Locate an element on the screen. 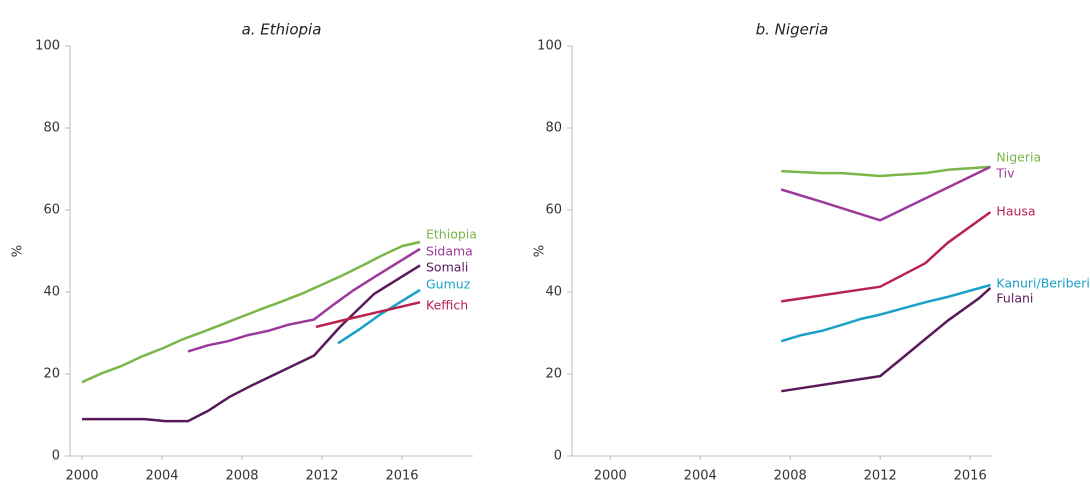  series-label: Gumuz is located at coordinates (448, 284).